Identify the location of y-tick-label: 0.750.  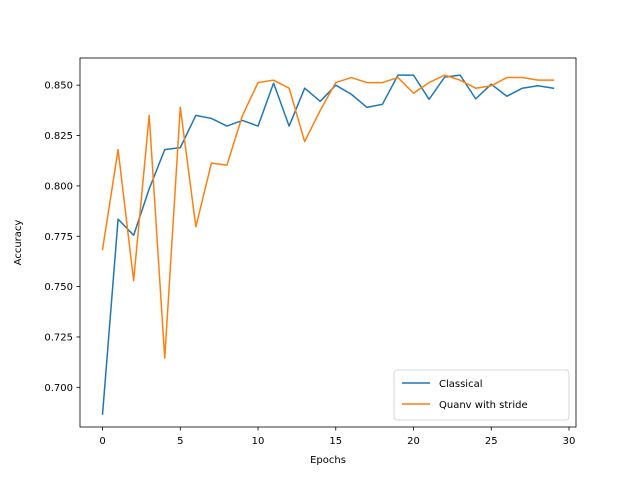
(58, 287).